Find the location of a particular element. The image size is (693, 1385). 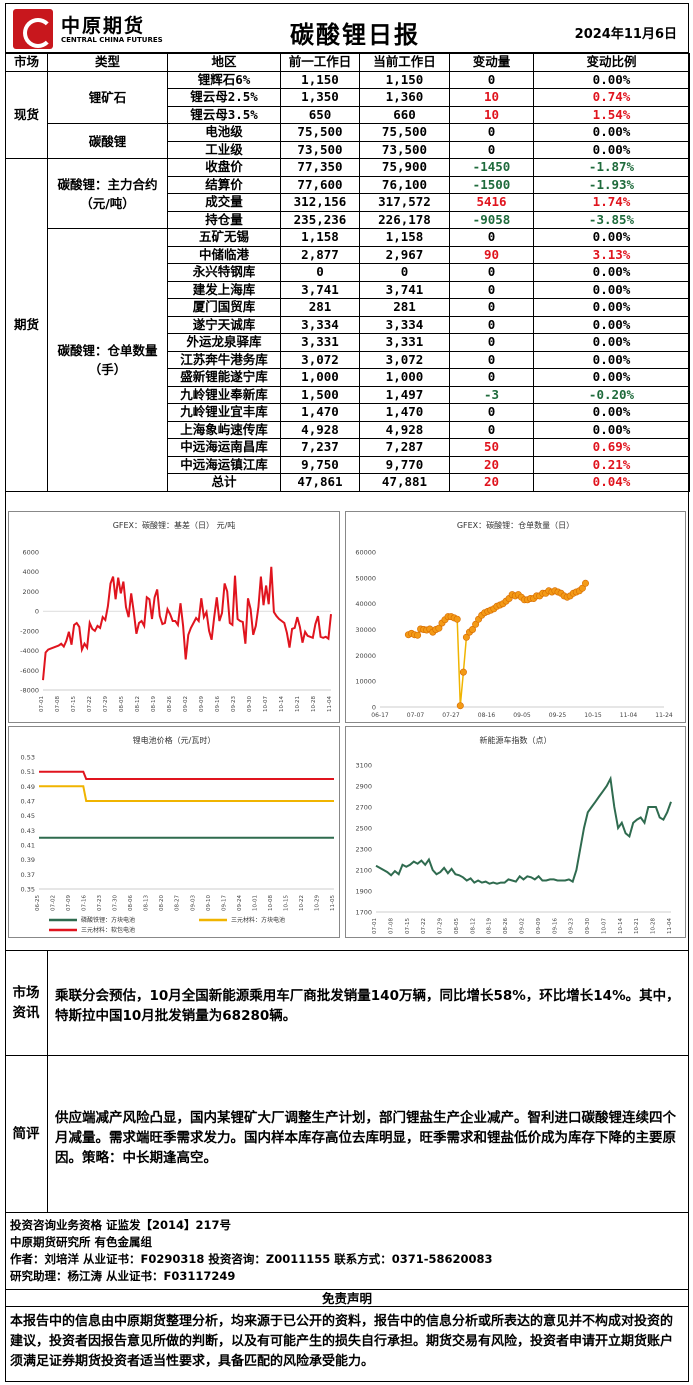

company-logo: 中原期货 CENTRAL CHINA FUTURES is located at coordinates (93, 30).